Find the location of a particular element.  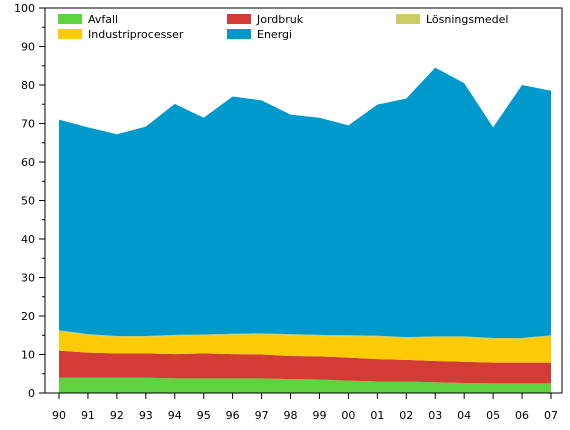

x-tick-label: 97 is located at coordinates (262, 415).